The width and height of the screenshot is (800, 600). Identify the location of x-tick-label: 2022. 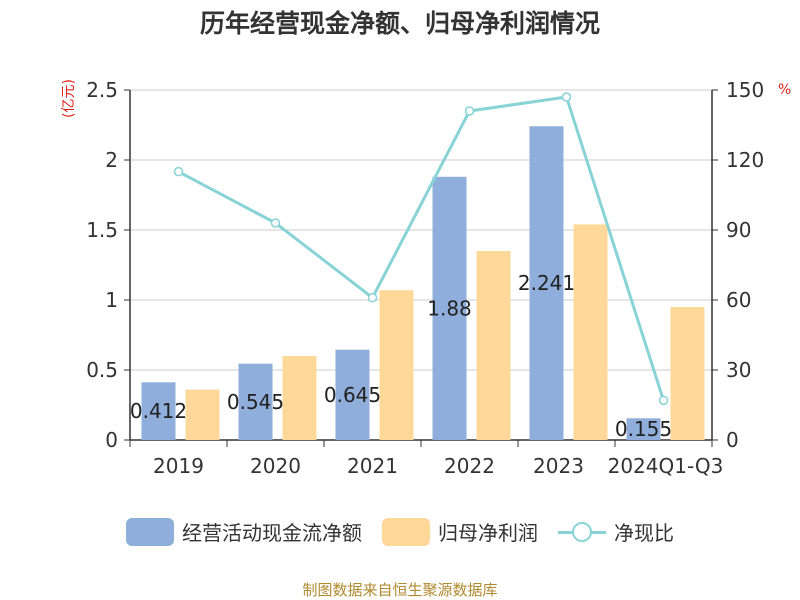
(469, 466).